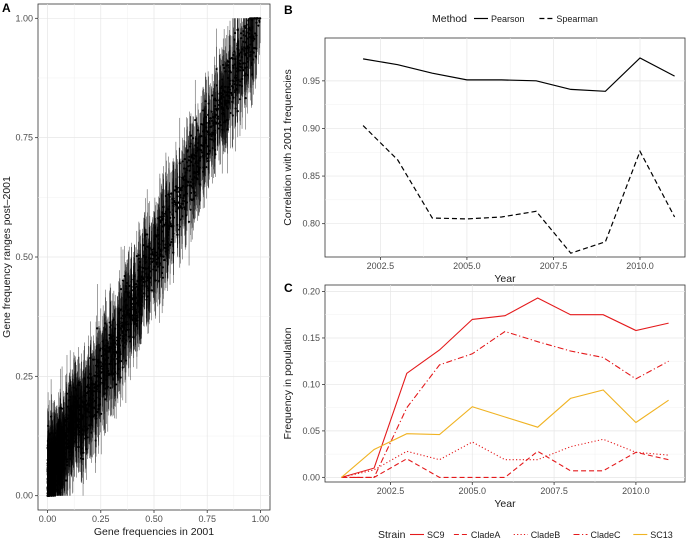 Image resolution: width=696 pixels, height=550 pixels. What do you see at coordinates (288, 383) in the screenshot?
I see `y-axis-label: Frequency in population` at bounding box center [288, 383].